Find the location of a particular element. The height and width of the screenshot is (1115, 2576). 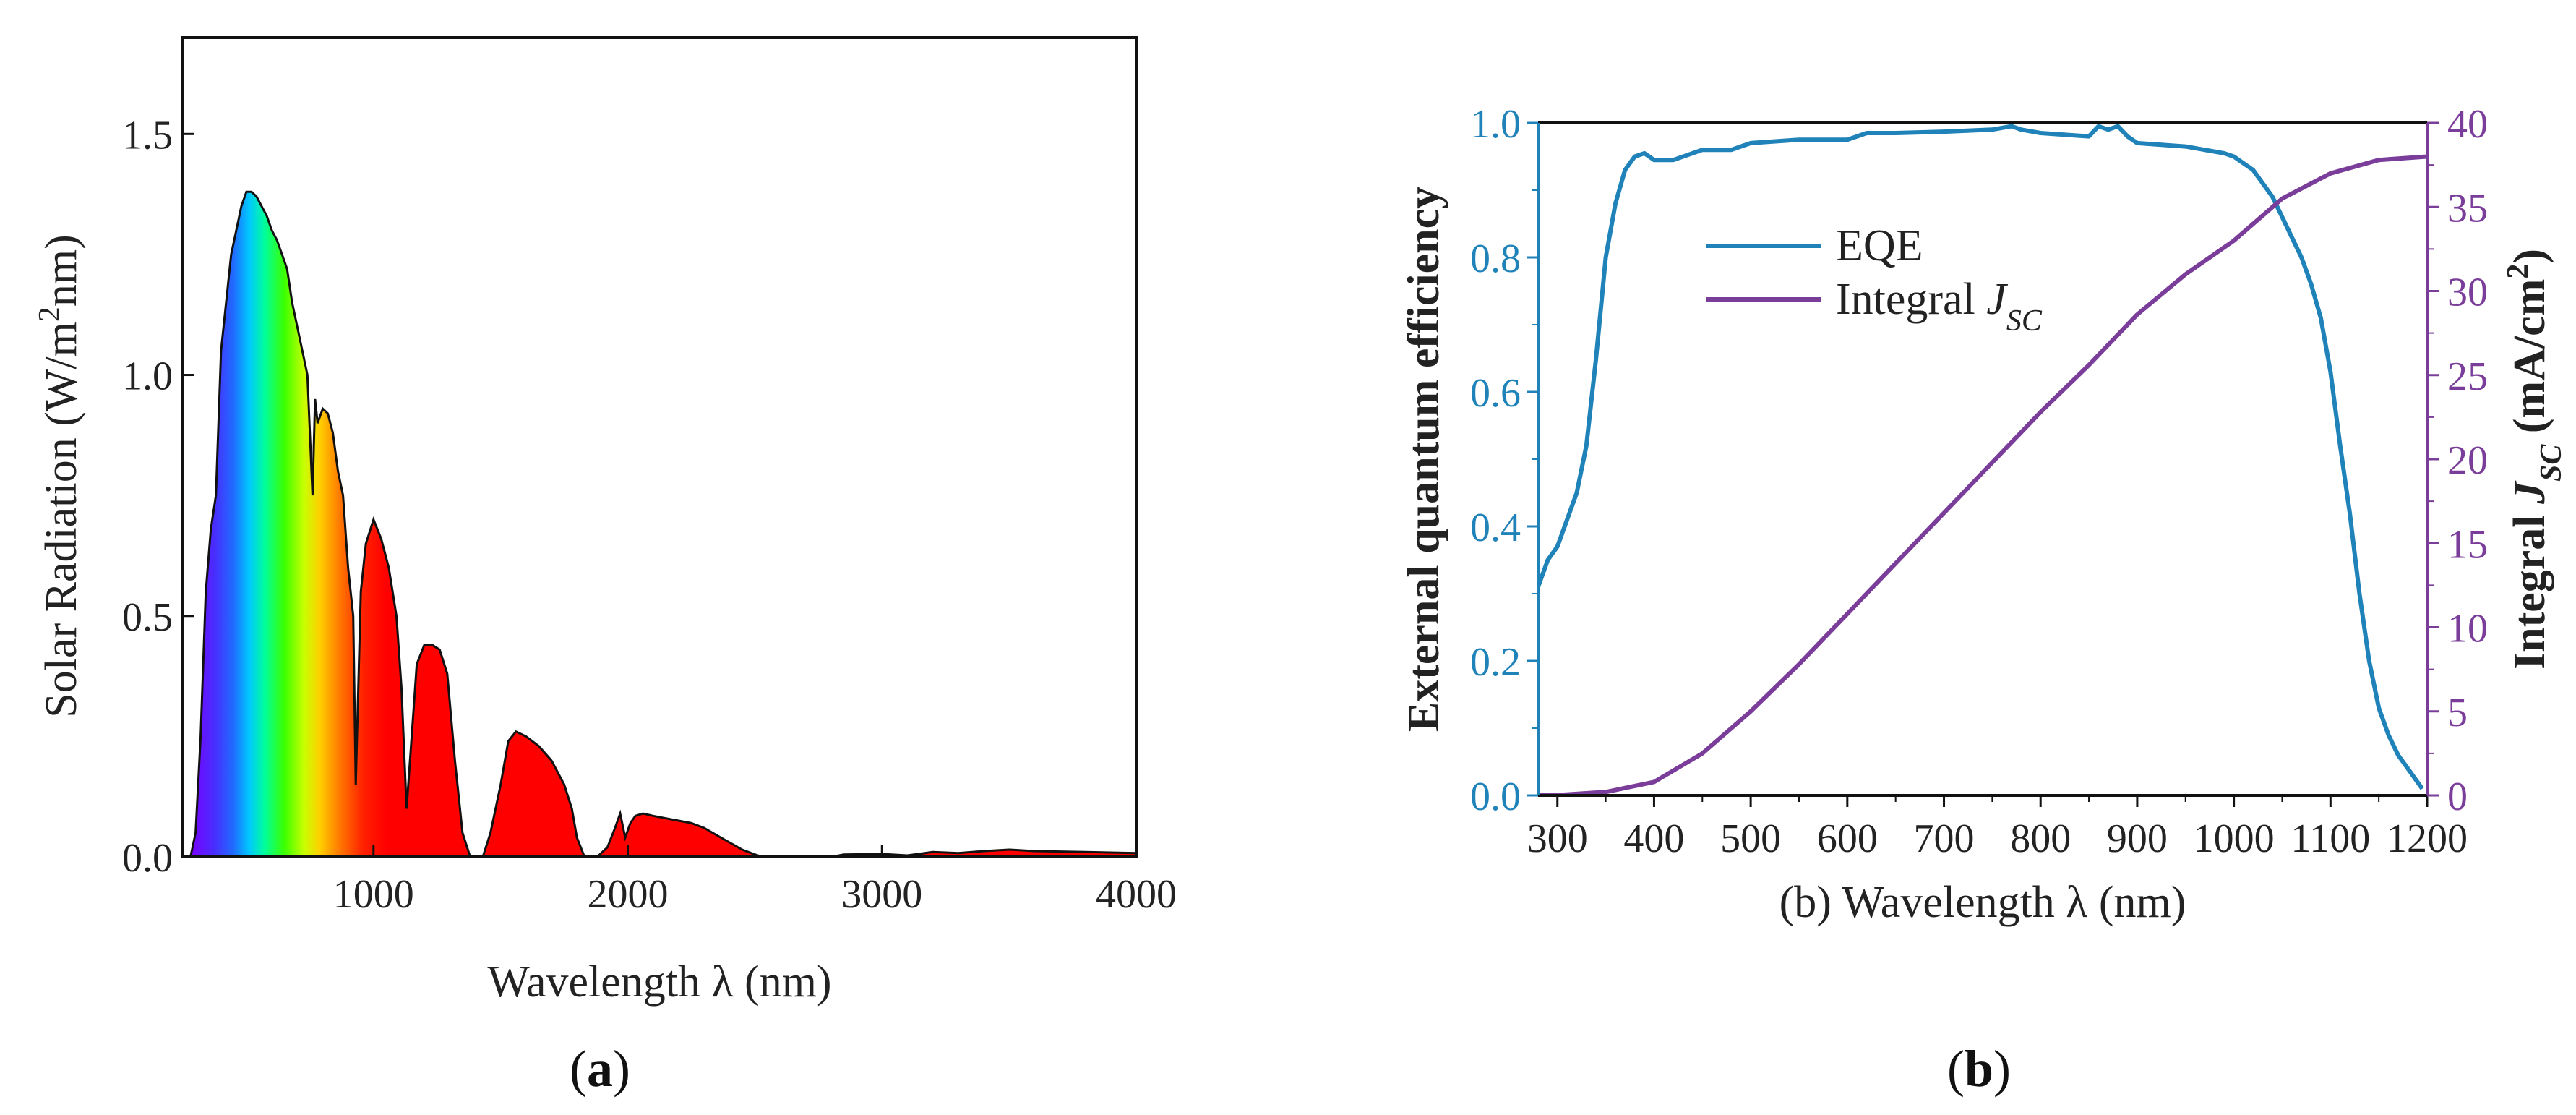

x-tick-label: 2000 is located at coordinates (629, 894).